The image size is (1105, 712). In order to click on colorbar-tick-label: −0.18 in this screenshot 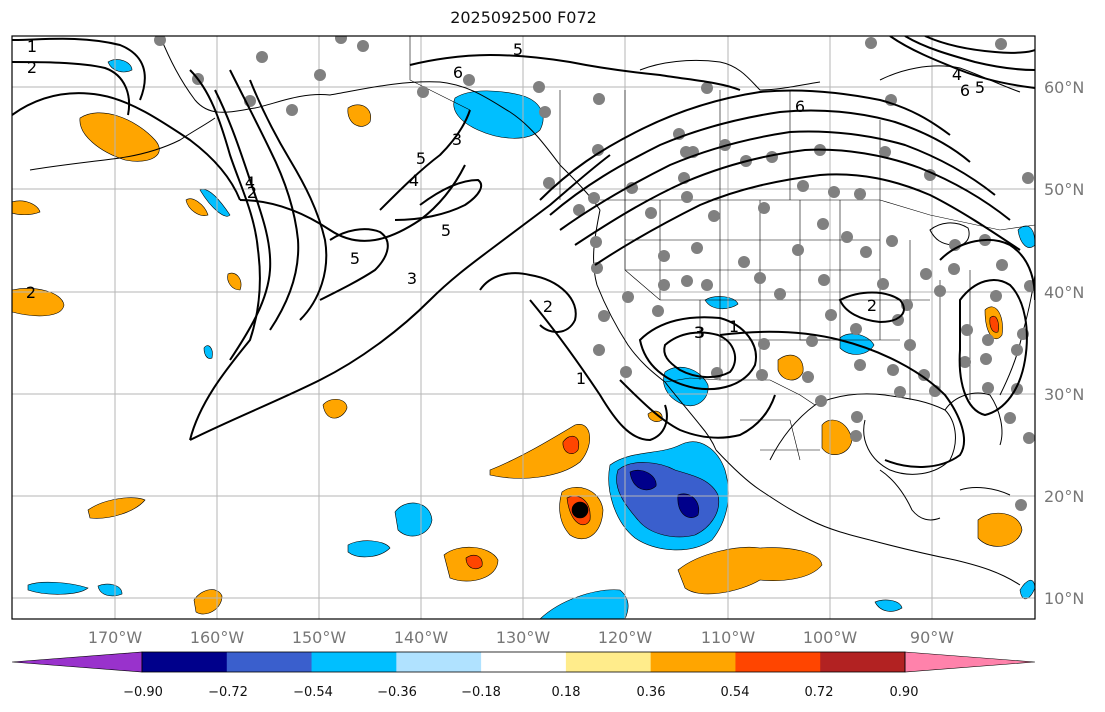, I will do `click(481, 692)`.